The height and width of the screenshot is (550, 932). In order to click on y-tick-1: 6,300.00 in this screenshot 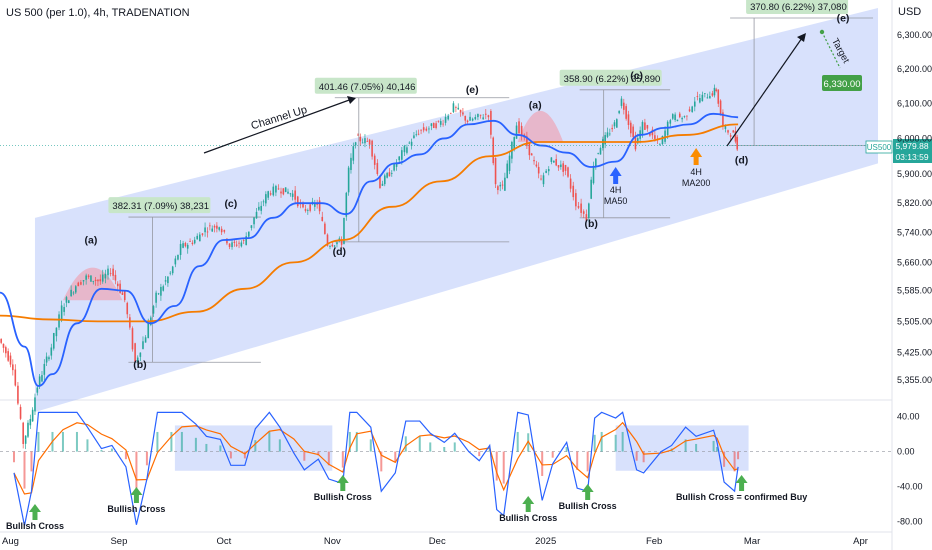, I will do `click(914, 35)`.